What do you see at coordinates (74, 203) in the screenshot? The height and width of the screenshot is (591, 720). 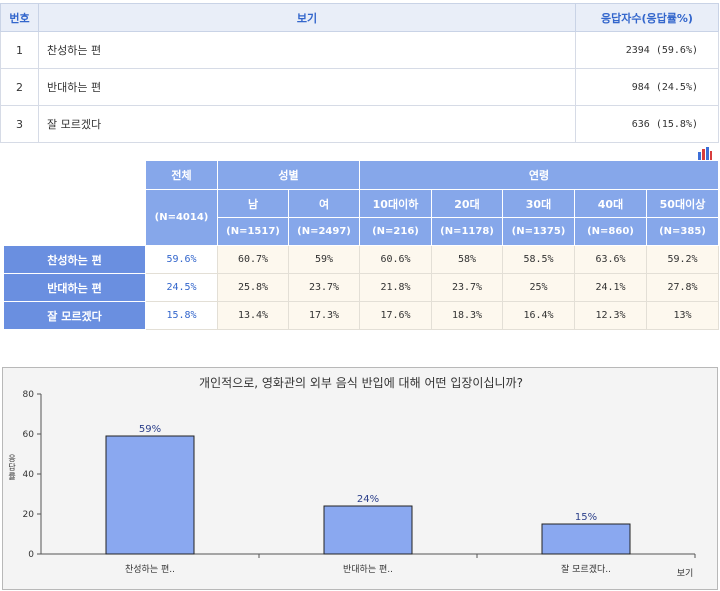 I see `breakdown-corner` at bounding box center [74, 203].